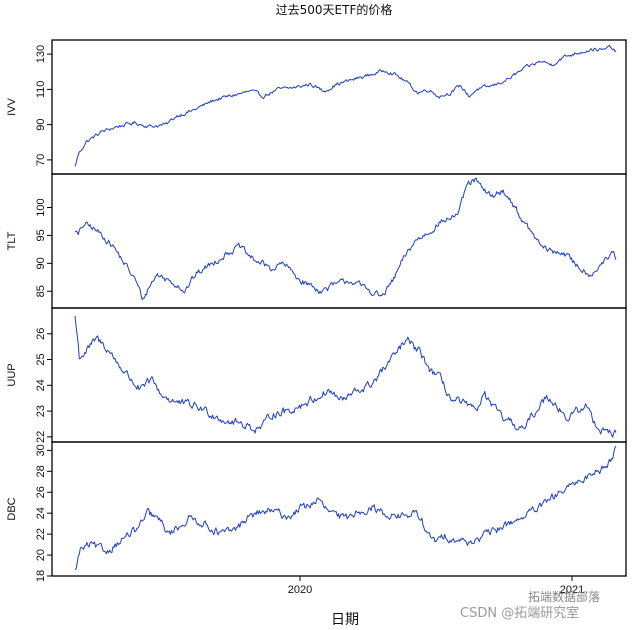 Image resolution: width=642 pixels, height=630 pixels. What do you see at coordinates (12, 106) in the screenshot?
I see `y-axis-label-ivv: IVV` at bounding box center [12, 106].